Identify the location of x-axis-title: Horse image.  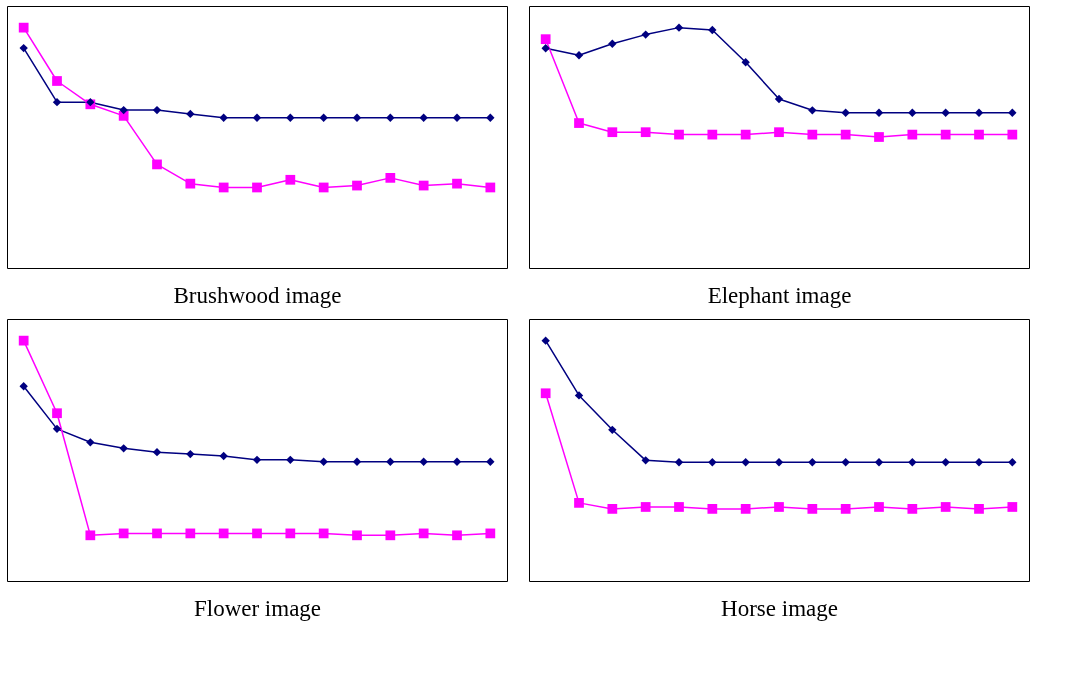
(779, 608).